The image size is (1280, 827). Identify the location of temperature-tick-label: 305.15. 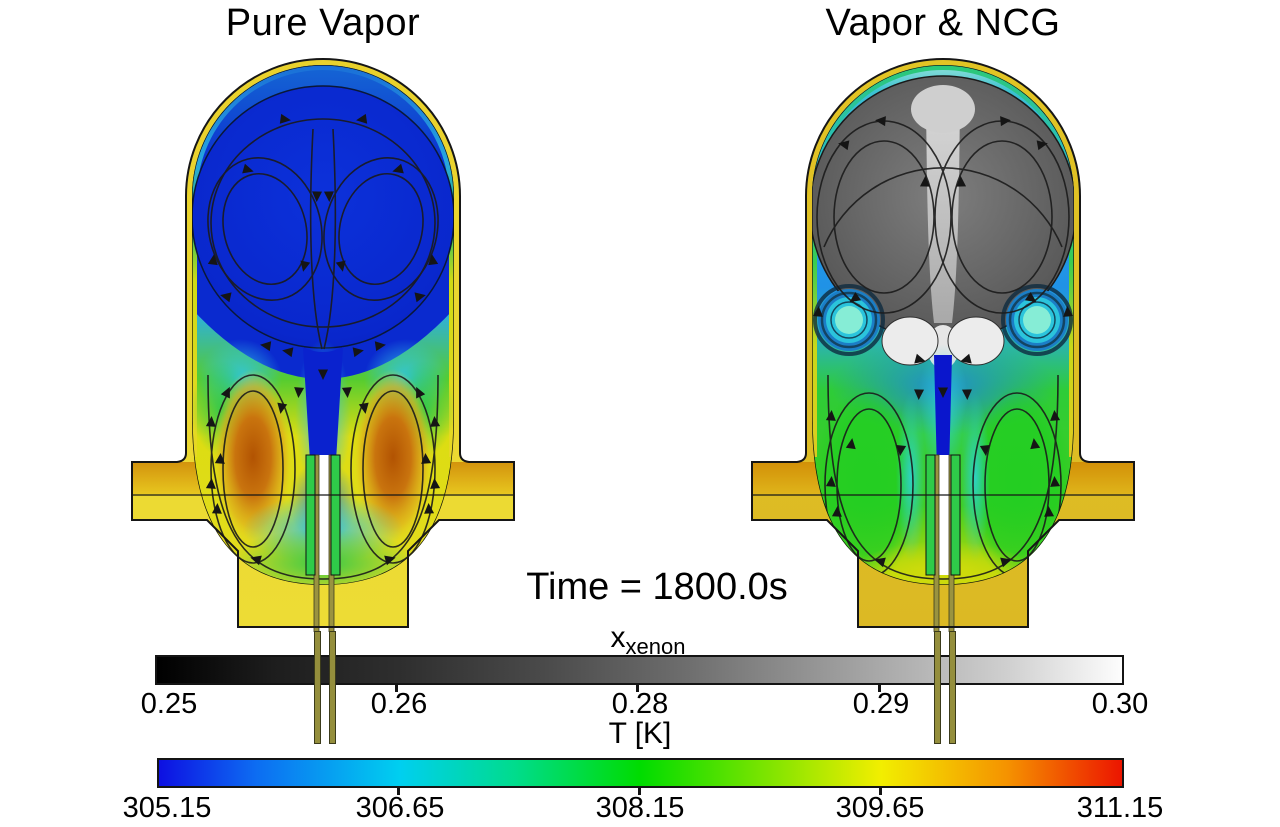
(167, 808).